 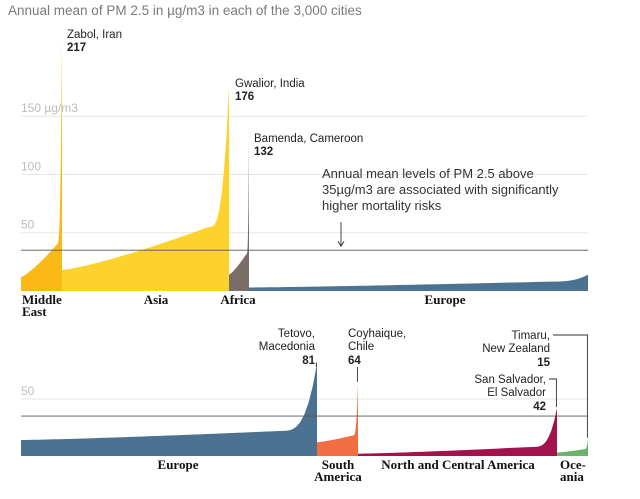 What do you see at coordinates (178, 464) in the screenshot?
I see `region-label-europe-1: Europe` at bounding box center [178, 464].